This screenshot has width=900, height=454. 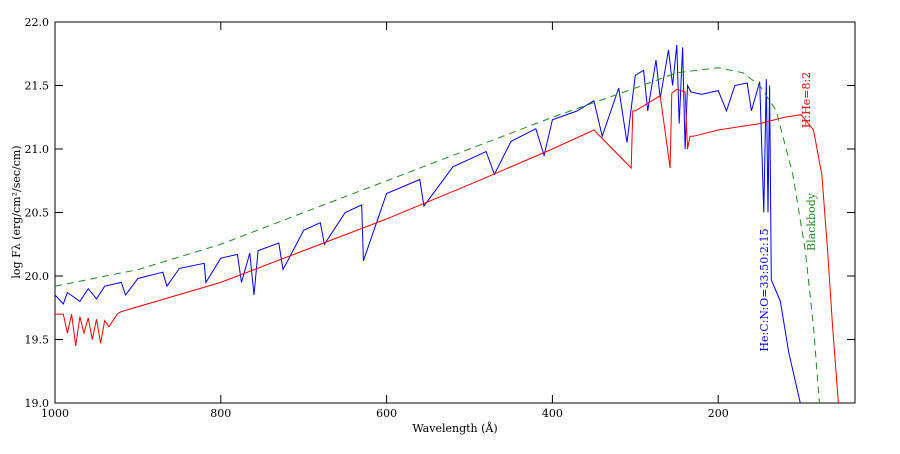 What do you see at coordinates (16, 211) in the screenshot?
I see `y-axis-label: log Fλ (erg/cm²/sec/cm)` at bounding box center [16, 211].